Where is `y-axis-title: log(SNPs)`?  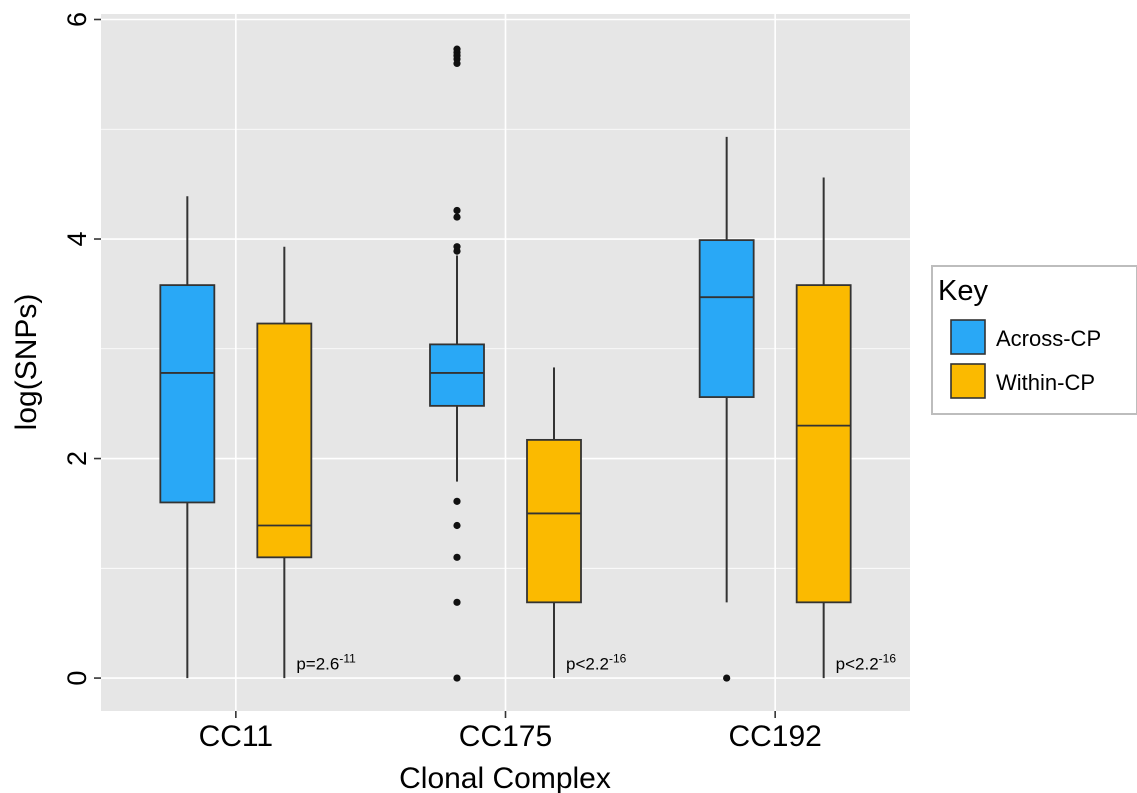 y-axis-title: log(SNPs) is located at coordinates (26, 362).